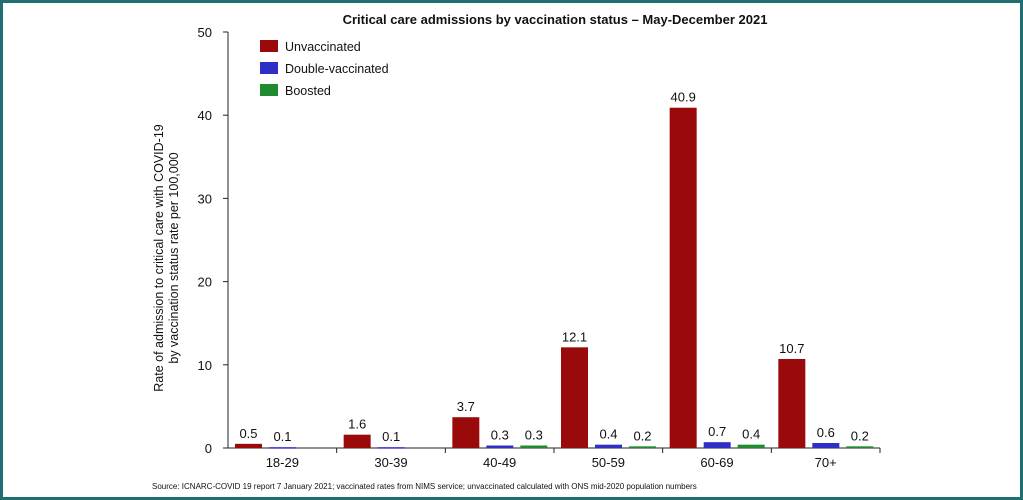 The width and height of the screenshot is (1023, 500). What do you see at coordinates (269, 46) in the screenshot?
I see `legend-swatch-unvaccinated` at bounding box center [269, 46].